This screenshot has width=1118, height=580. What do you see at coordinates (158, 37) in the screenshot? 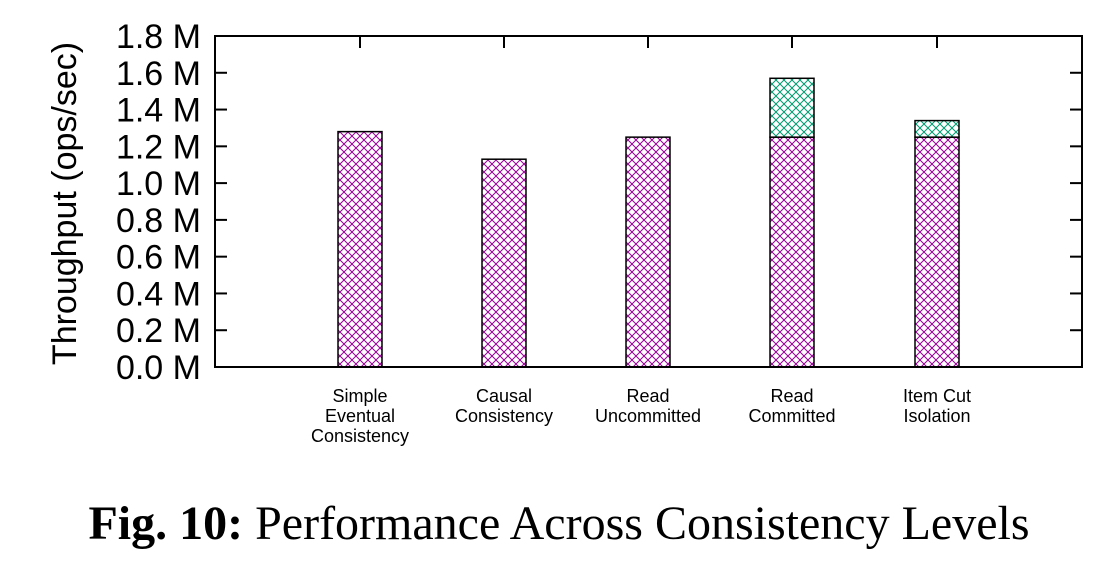
I see `y-tick-label: 1.8 M` at bounding box center [158, 37].